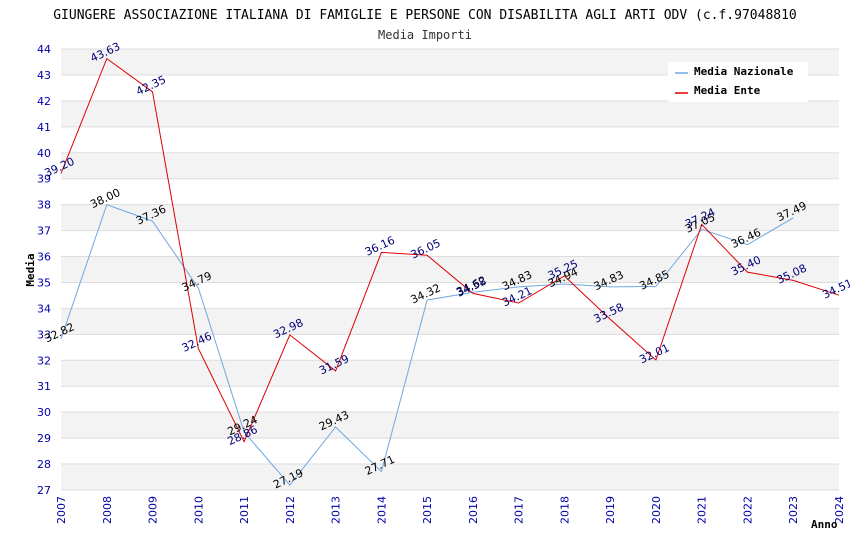 The image size is (850, 550). I want to click on legend-label-ente: Media Ente, so click(727, 90).